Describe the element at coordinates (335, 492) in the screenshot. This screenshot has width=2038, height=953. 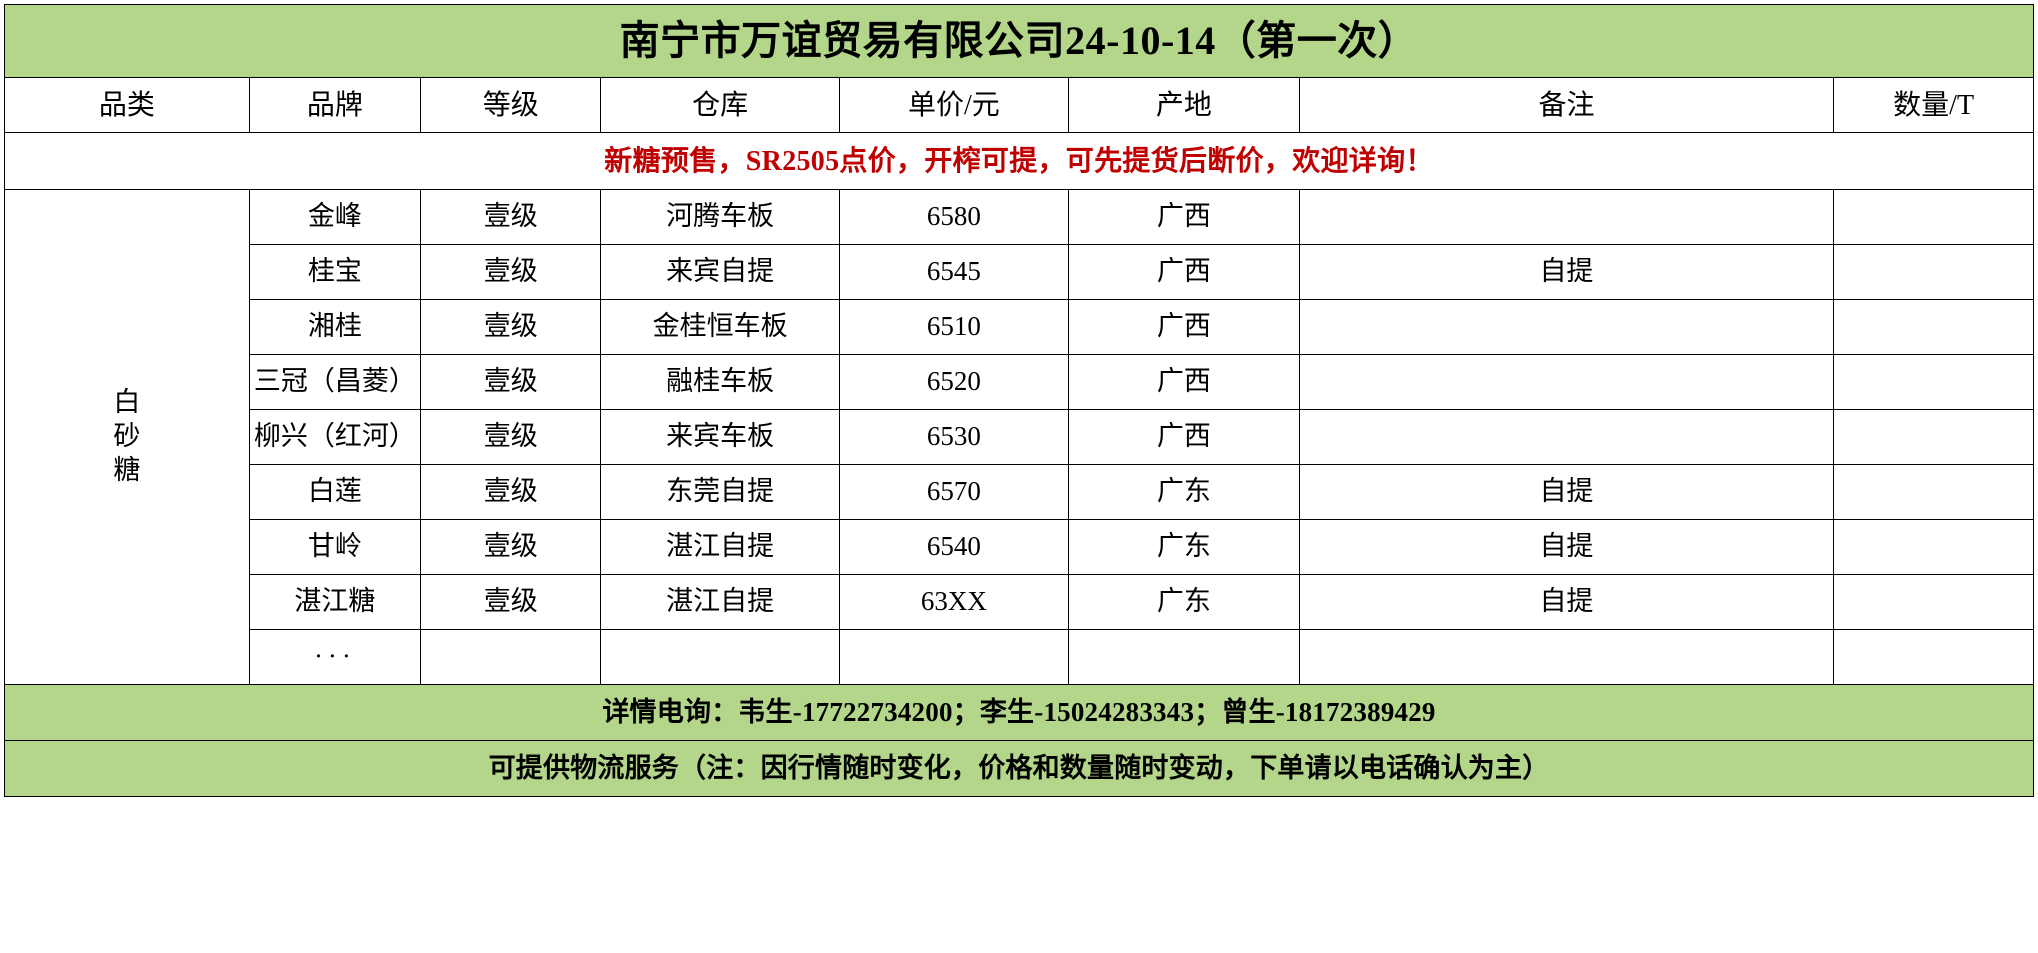
I see `cell-brand: 白莲` at that location.